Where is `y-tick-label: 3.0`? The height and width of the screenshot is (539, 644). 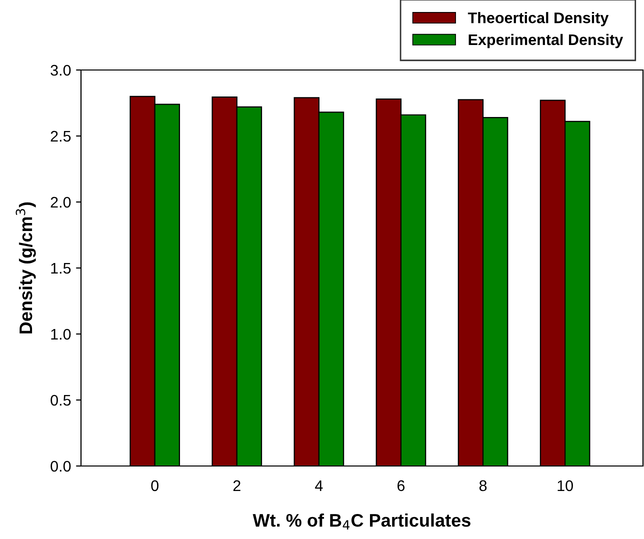
y-tick-label: 3.0 is located at coordinates (60, 70).